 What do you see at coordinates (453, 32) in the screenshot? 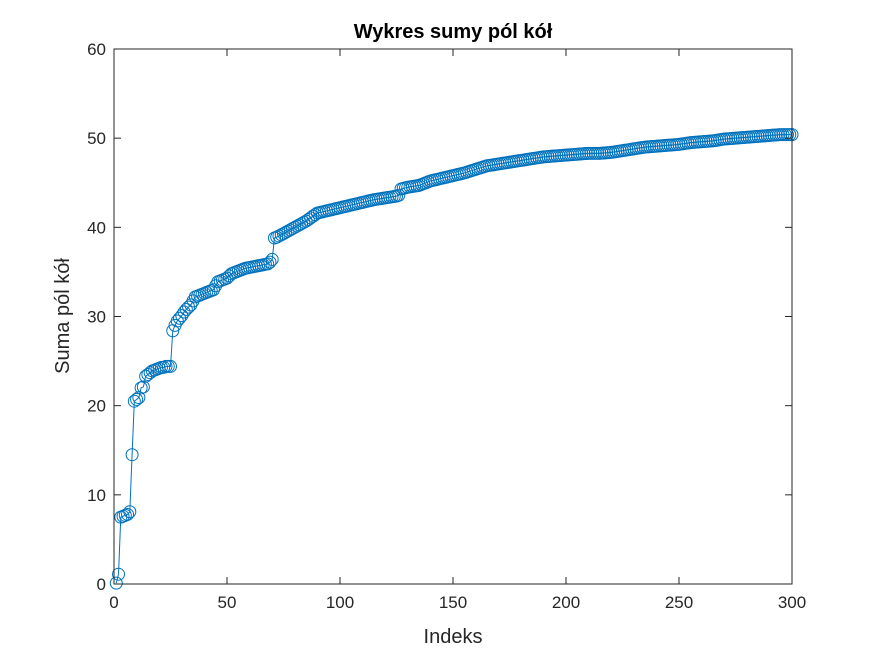
I see `chart-title: Wykres sumy pól kół` at bounding box center [453, 32].